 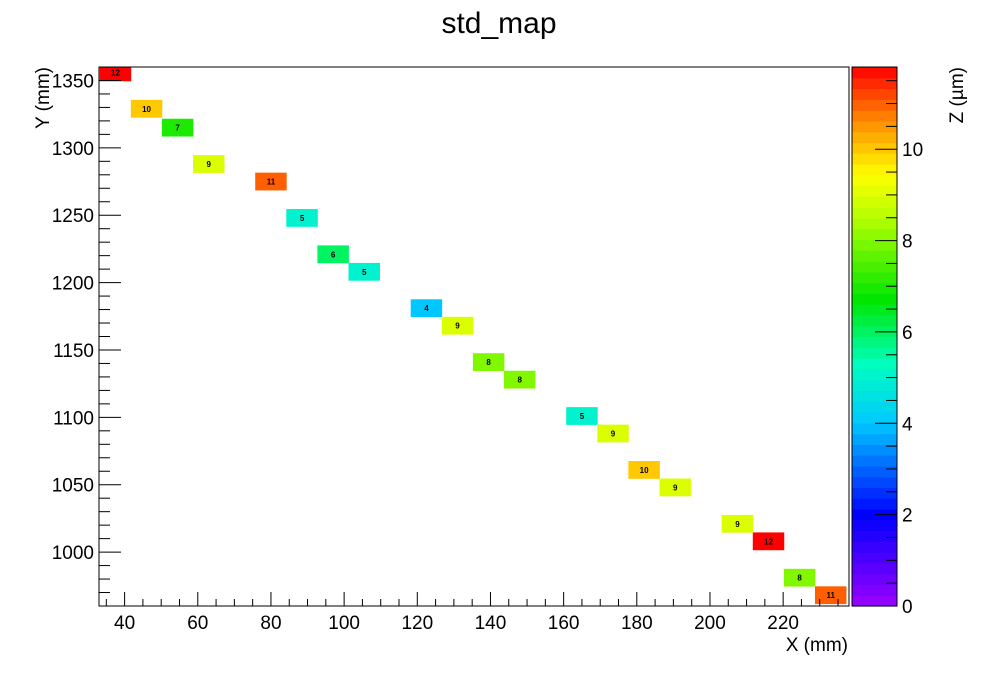 I want to click on cell-value-label: 4, so click(x=426, y=308).